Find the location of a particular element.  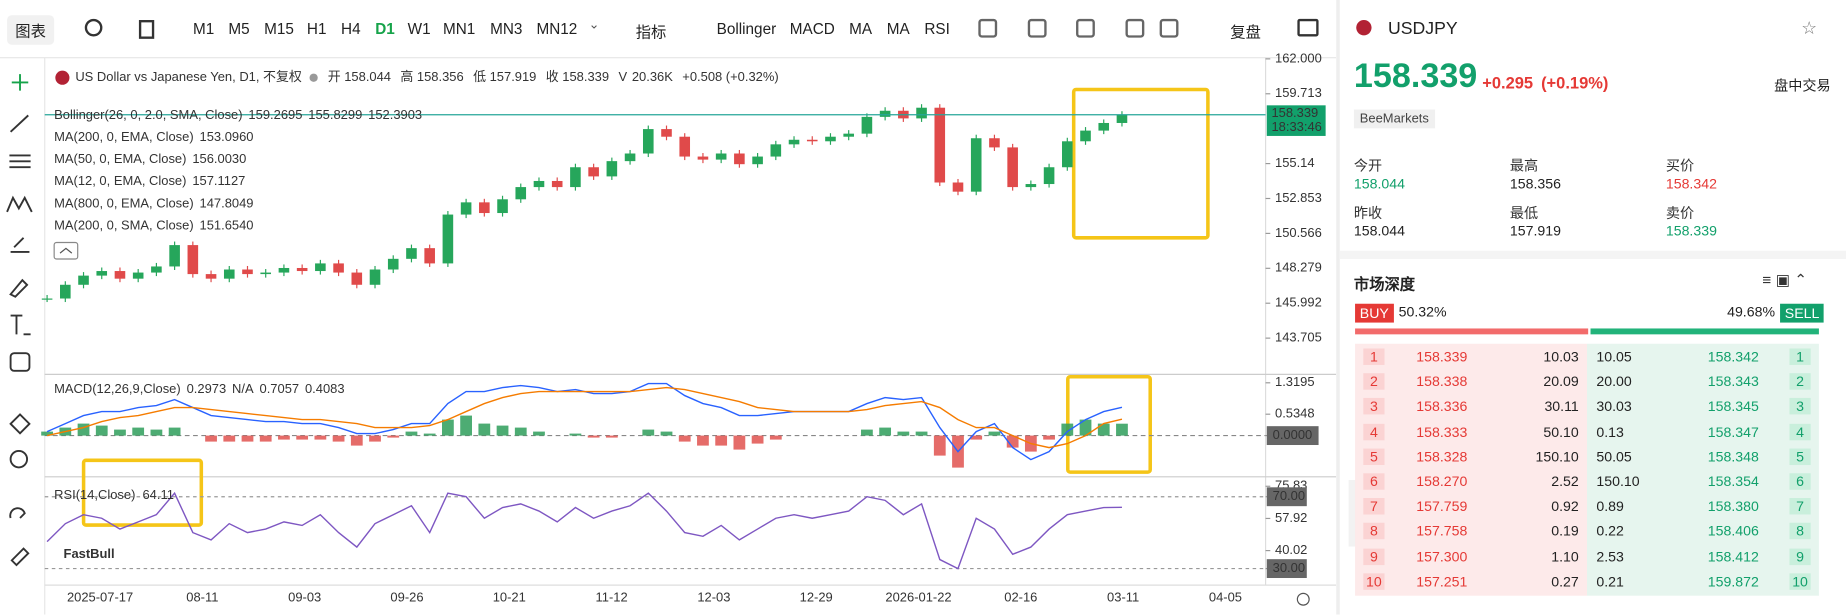

ask-index: 10 is located at coordinates (1800, 581).